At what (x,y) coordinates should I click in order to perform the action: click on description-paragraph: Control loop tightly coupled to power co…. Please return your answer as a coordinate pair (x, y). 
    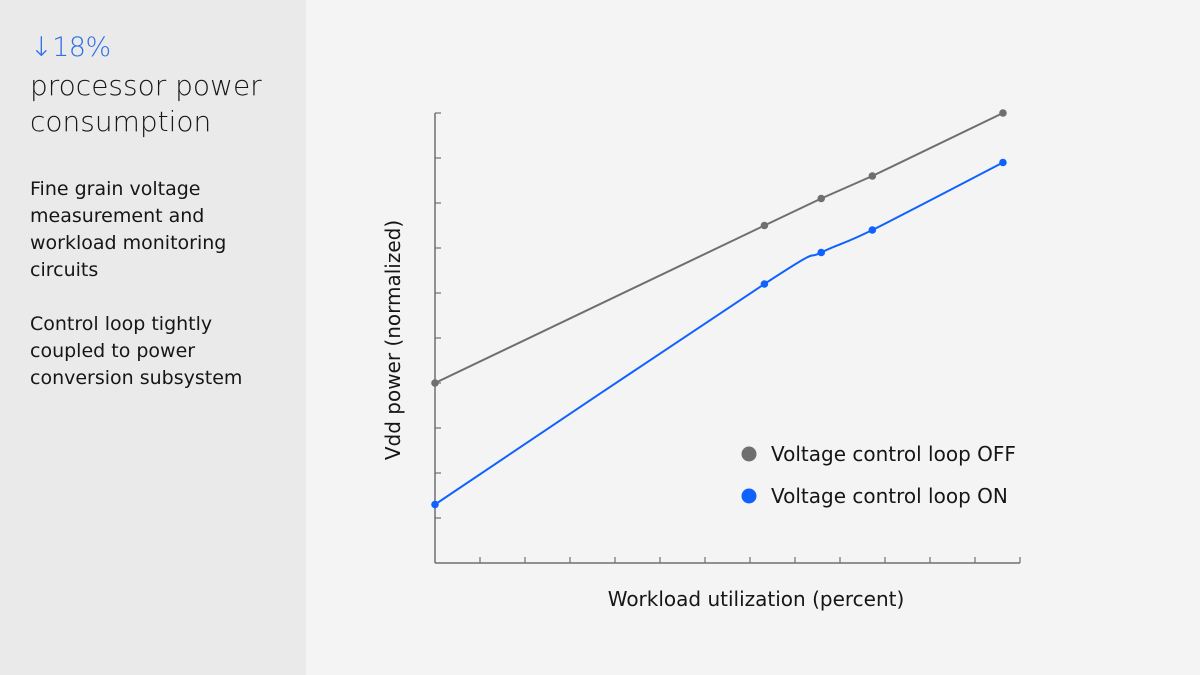
    Looking at the image, I should click on (136, 351).